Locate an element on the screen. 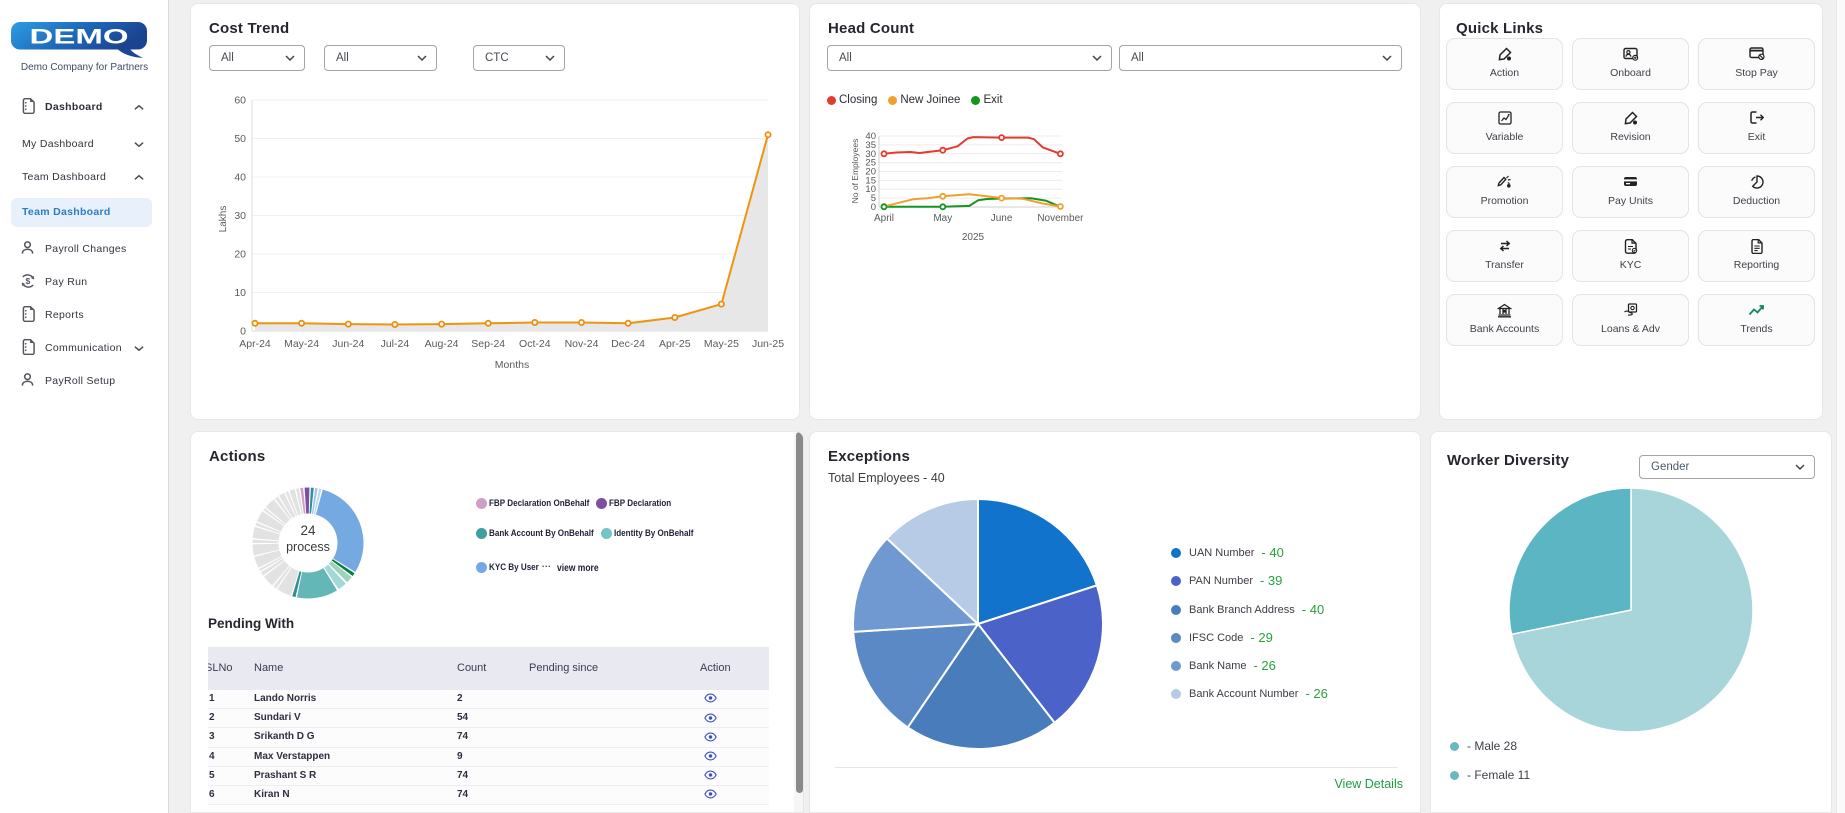 Image resolution: width=1845 pixels, height=813 pixels. svg-text: Lakhs is located at coordinates (223, 219).